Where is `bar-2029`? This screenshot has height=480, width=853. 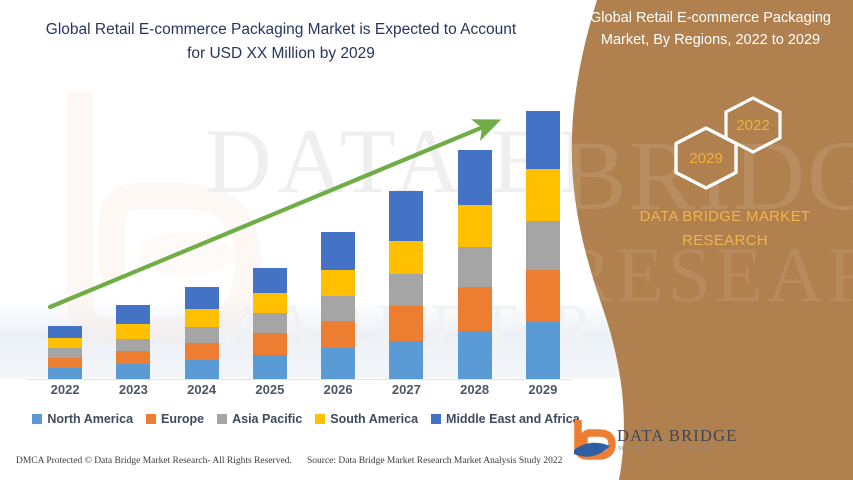
bar-2029 is located at coordinates (542, 245).